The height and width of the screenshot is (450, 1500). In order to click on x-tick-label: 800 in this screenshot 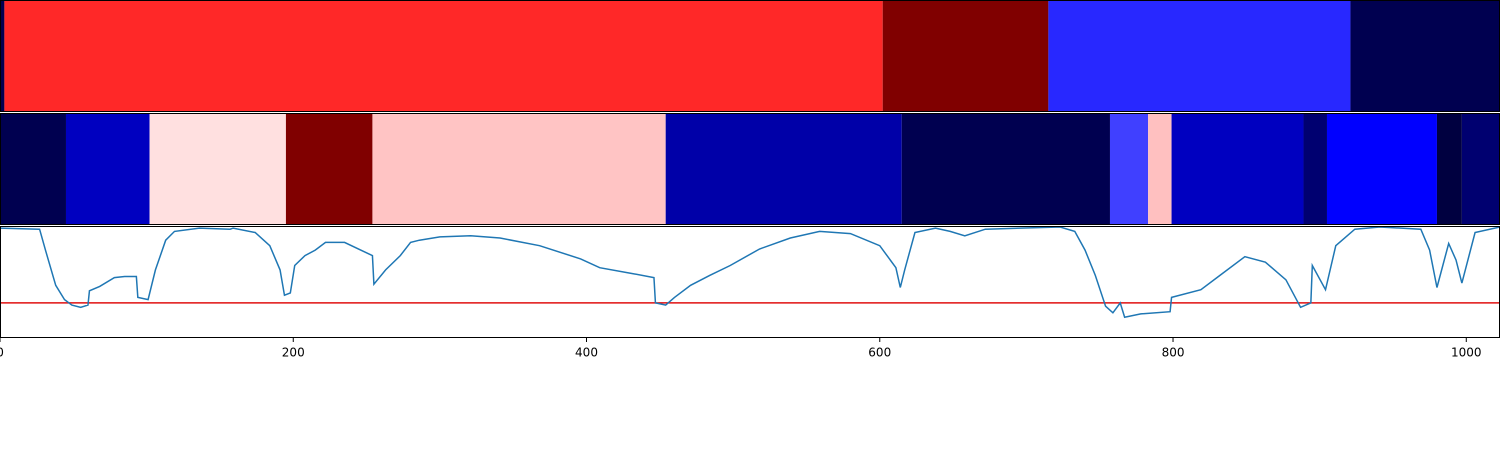, I will do `click(1173, 353)`.